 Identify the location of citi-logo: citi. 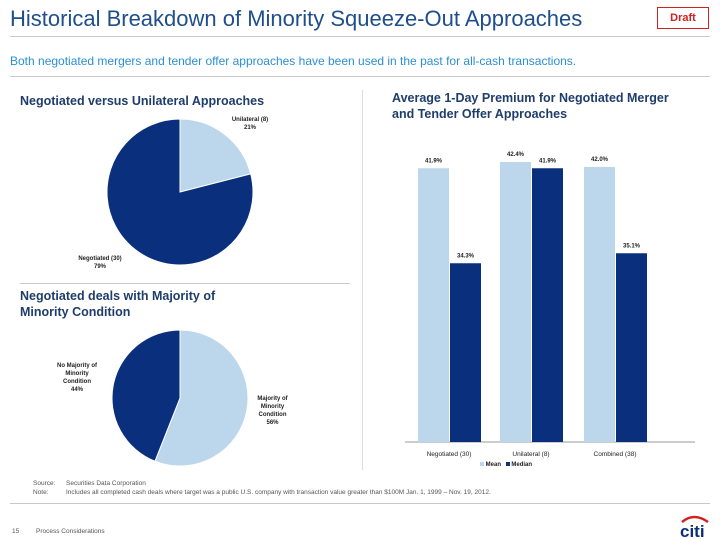
(694, 526).